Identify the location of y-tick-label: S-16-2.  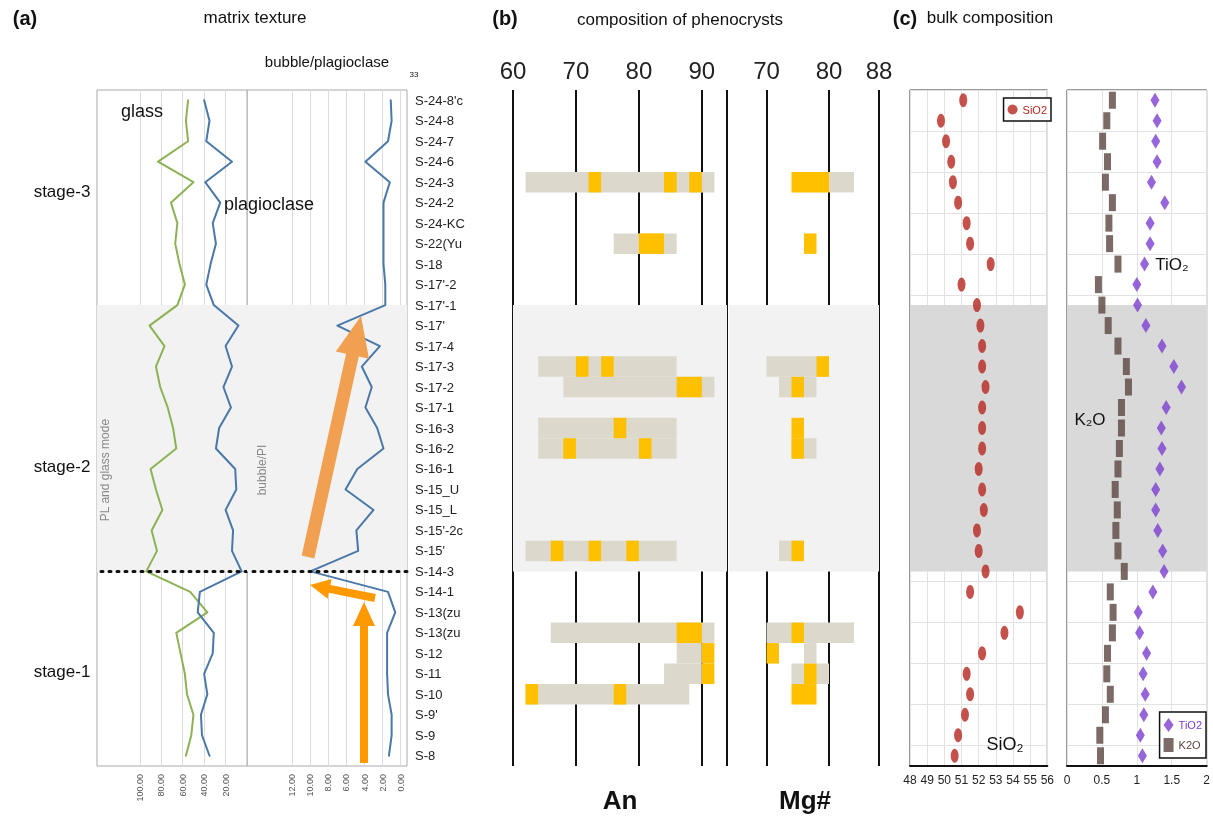
(435, 448).